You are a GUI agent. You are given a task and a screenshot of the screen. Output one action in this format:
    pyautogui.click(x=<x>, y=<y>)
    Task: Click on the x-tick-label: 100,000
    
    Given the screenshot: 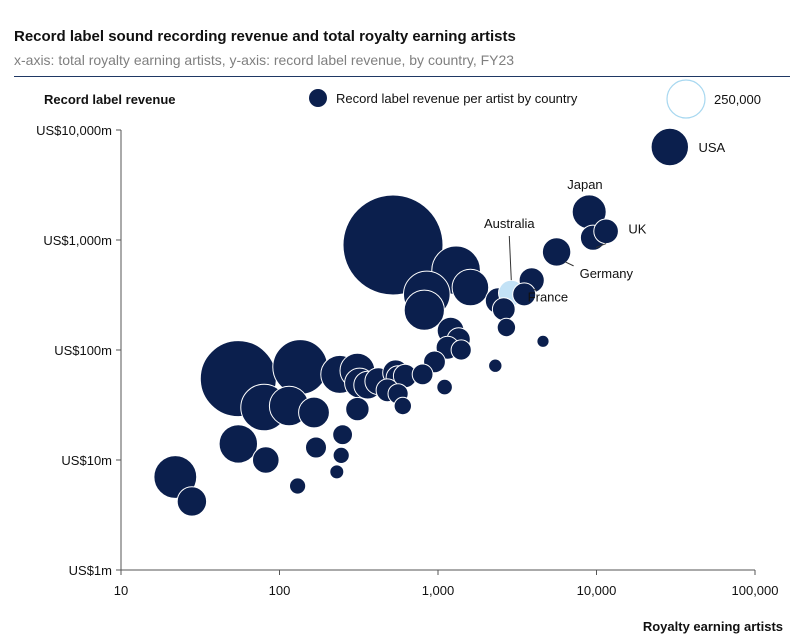 What is the action you would take?
    pyautogui.click(x=755, y=590)
    